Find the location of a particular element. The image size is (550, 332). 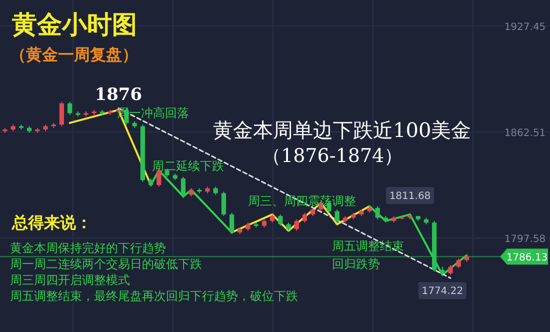

annotation: 黄金本周保持完好的下行趋势 is located at coordinates (88, 248).